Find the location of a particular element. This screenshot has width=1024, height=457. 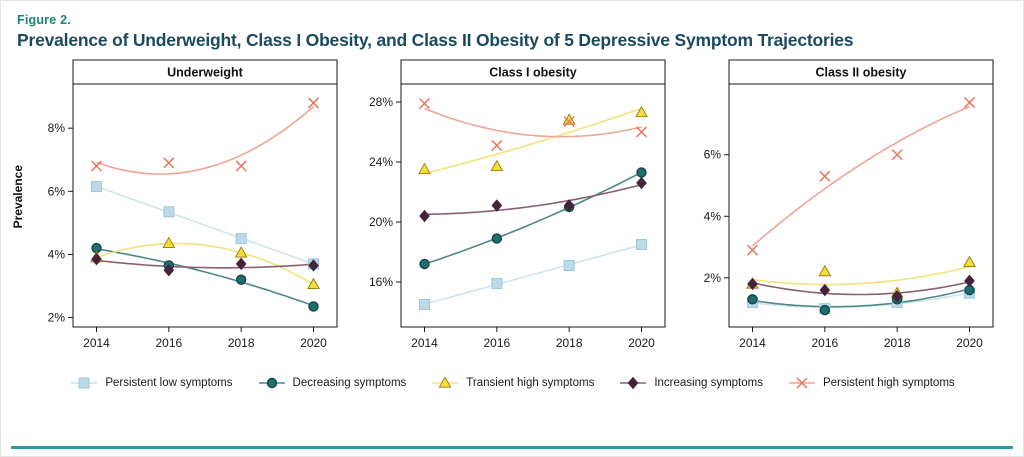

legend-item-persistent_high: Persistent high symptoms is located at coordinates (871, 383).